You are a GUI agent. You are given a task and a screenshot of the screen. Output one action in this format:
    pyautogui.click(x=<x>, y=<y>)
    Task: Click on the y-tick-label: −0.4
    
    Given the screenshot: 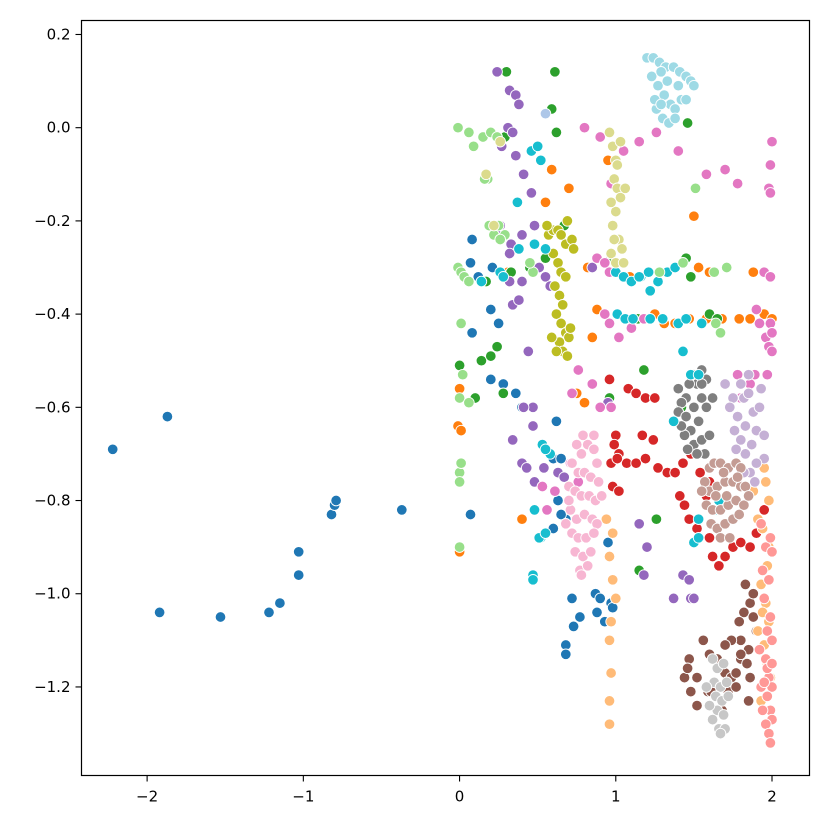 What is the action you would take?
    pyautogui.click(x=52, y=314)
    